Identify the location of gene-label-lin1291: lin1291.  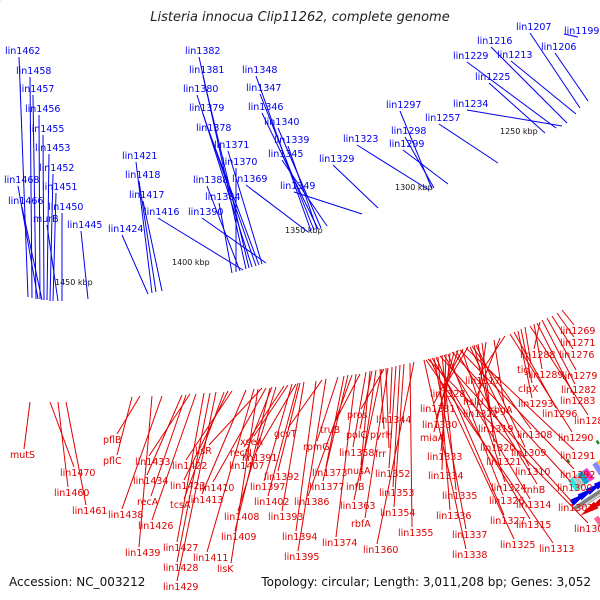
(577, 456).